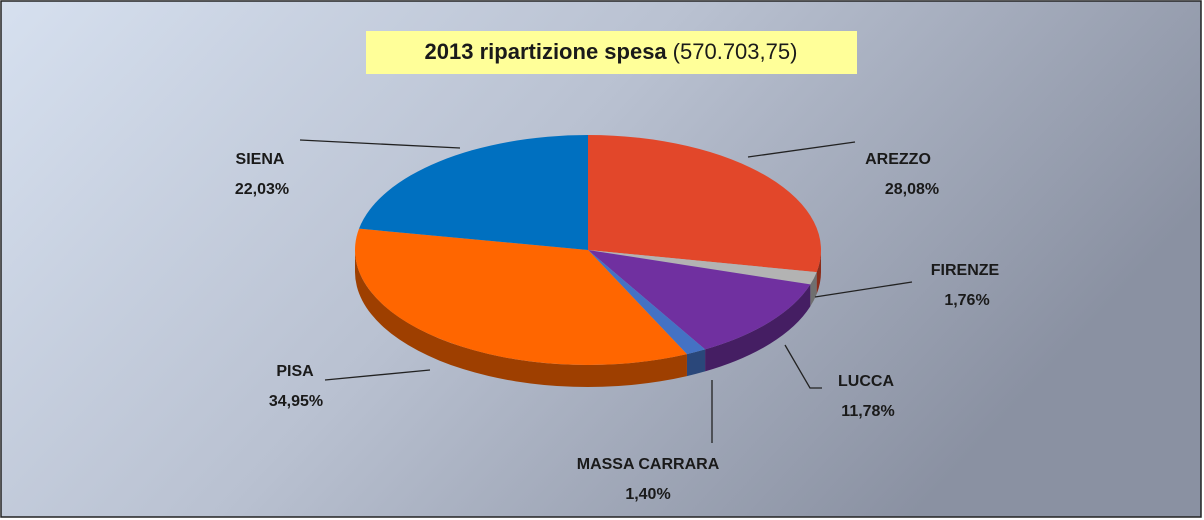 This screenshot has height=520, width=1204. What do you see at coordinates (735, 51) in the screenshot?
I see `chart-subtitle: (570.703,75)` at bounding box center [735, 51].